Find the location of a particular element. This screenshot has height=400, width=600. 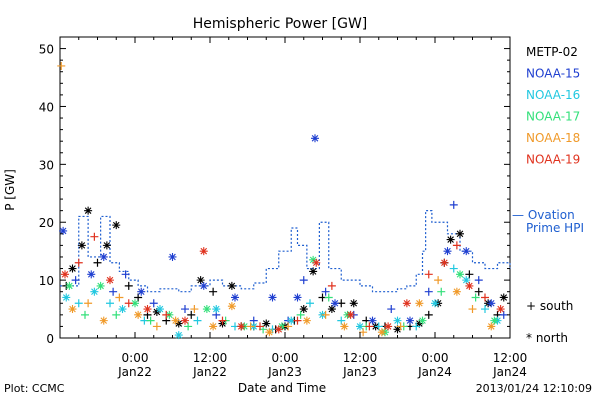

legend-item-noaa-19: NOAA-19 is located at coordinates (553, 160).